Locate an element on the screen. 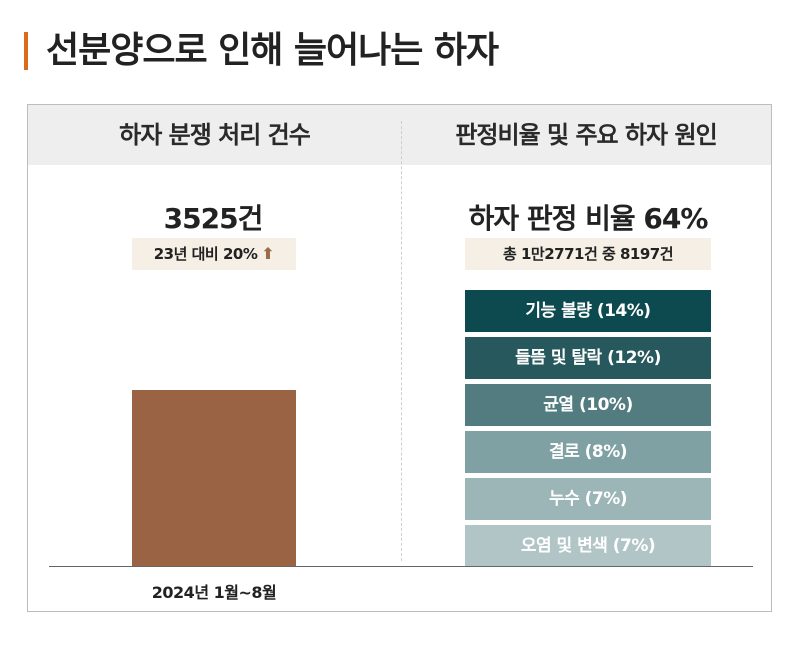 The image size is (800, 665). panel-header: 하자 분쟁 처리 건수 판정비율 및 주요 하자 원인 is located at coordinates (399, 135).